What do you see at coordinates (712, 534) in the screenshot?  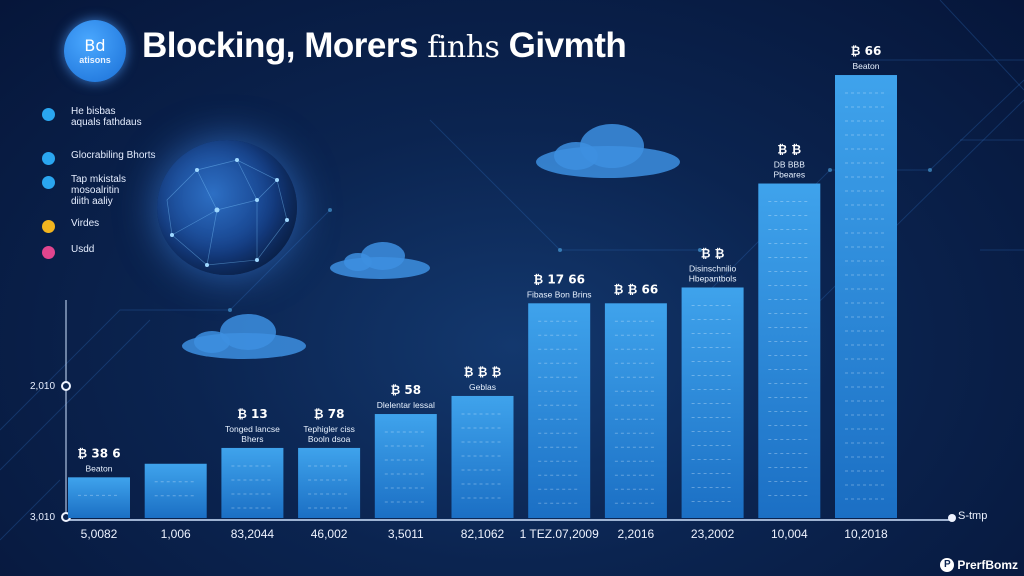 I see `x-tick-label: 23,2002` at bounding box center [712, 534].